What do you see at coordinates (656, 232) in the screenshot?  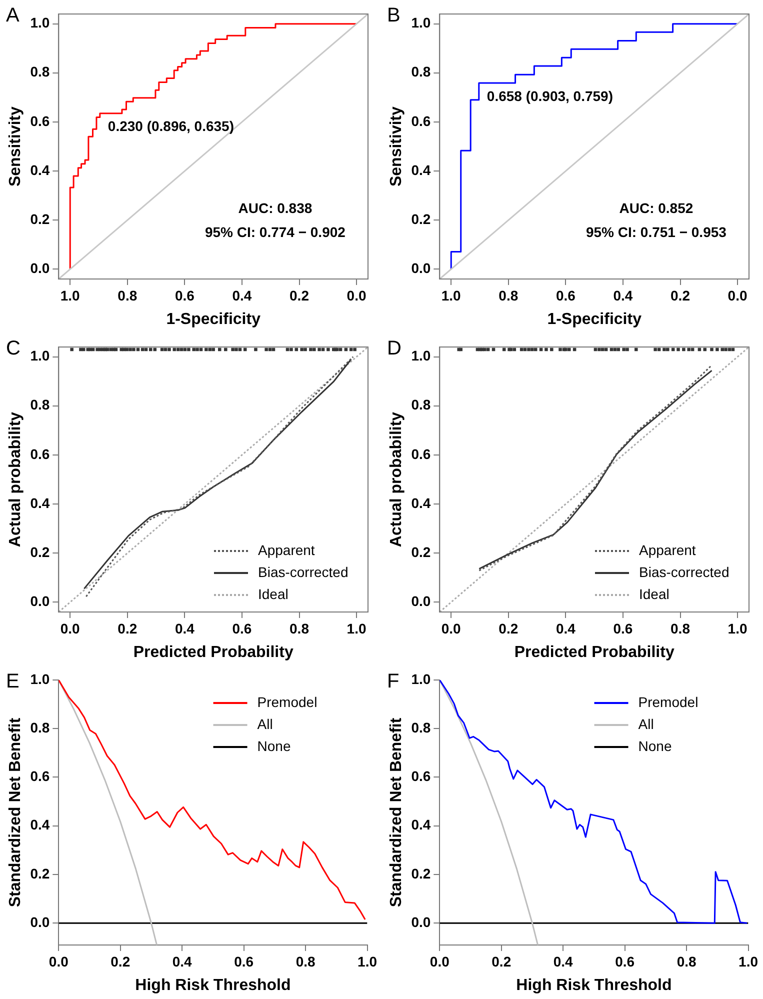 I see `annotation: 95% CI: 0.751 − 0.953` at bounding box center [656, 232].